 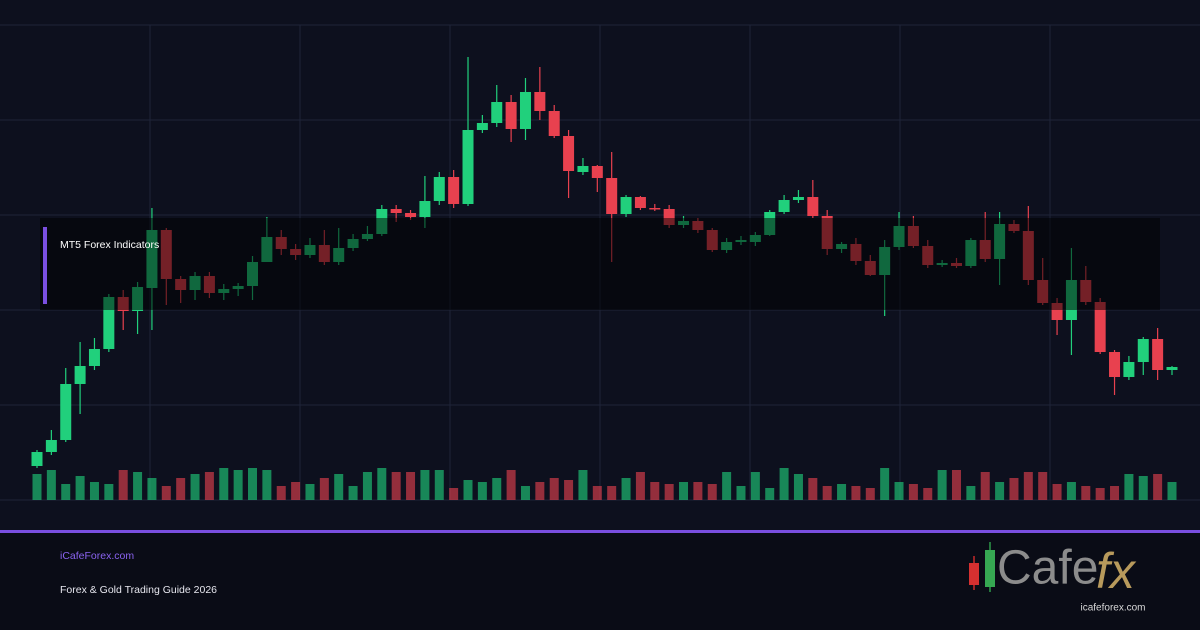 What do you see at coordinates (1116, 571) in the screenshot?
I see `logo-mark: fx` at bounding box center [1116, 571].